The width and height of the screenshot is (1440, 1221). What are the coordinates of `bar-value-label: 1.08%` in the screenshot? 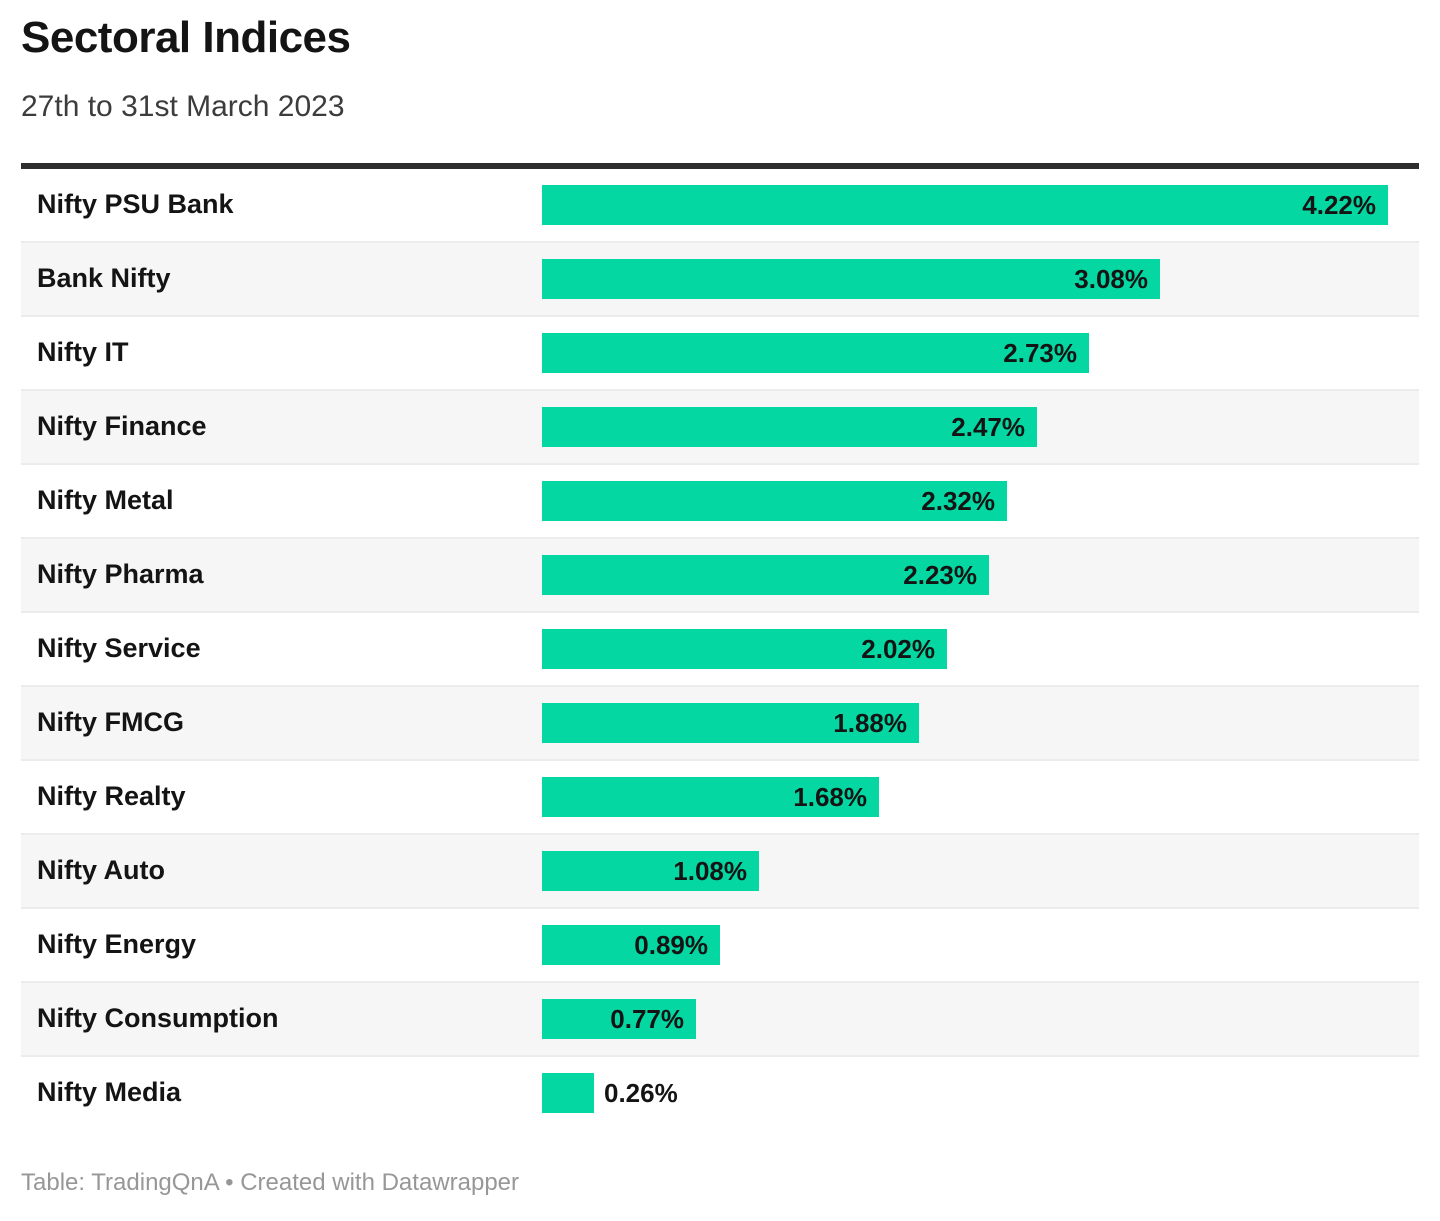 It's located at (710, 870).